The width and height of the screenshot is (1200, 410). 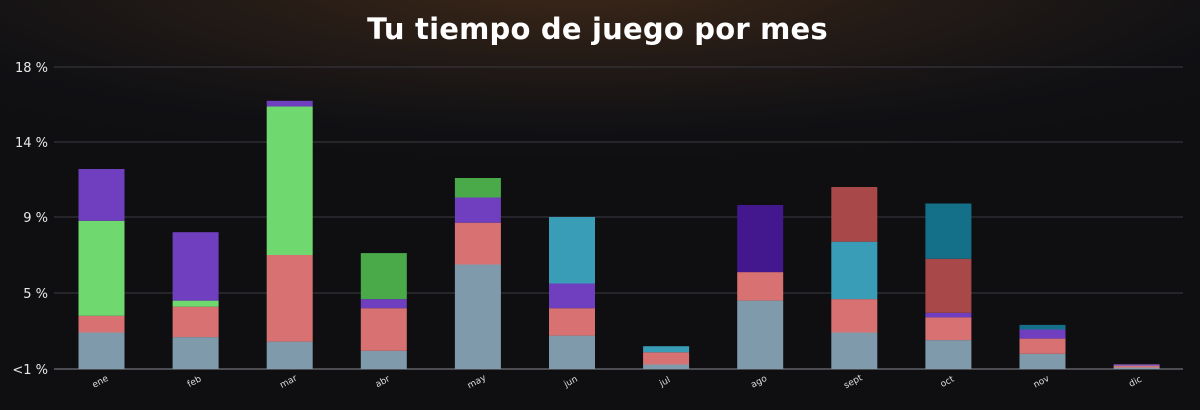 I want to click on y-tick-label: 5 %, so click(x=35, y=294).